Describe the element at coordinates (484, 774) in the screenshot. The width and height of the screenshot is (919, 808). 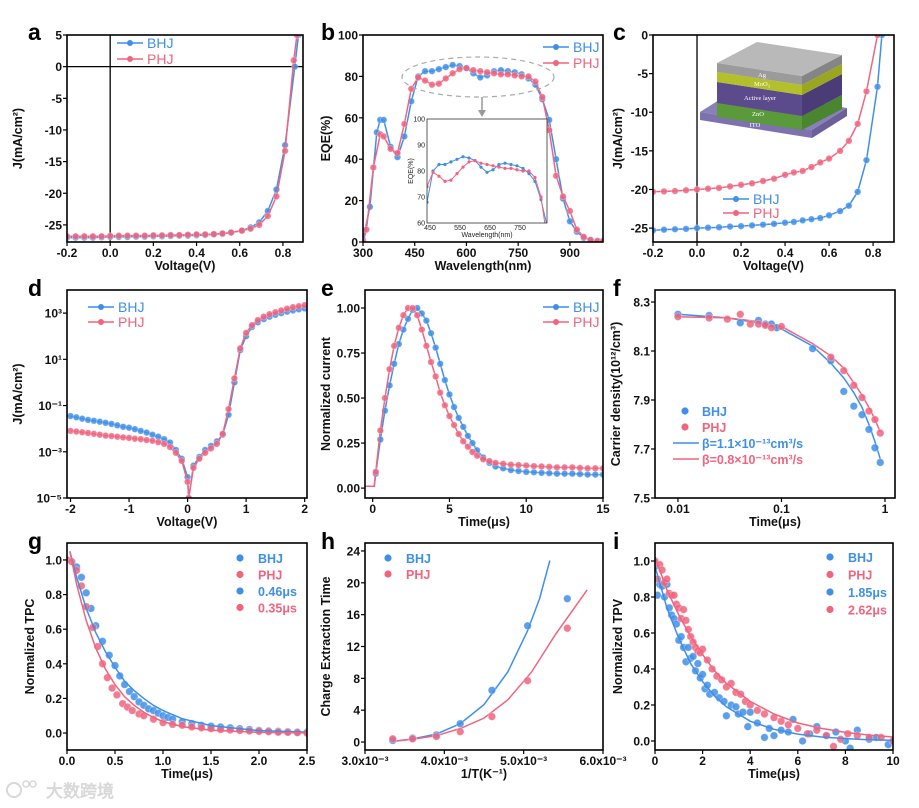
I see `x-axis-label: 1/T(K⁻¹)` at that location.